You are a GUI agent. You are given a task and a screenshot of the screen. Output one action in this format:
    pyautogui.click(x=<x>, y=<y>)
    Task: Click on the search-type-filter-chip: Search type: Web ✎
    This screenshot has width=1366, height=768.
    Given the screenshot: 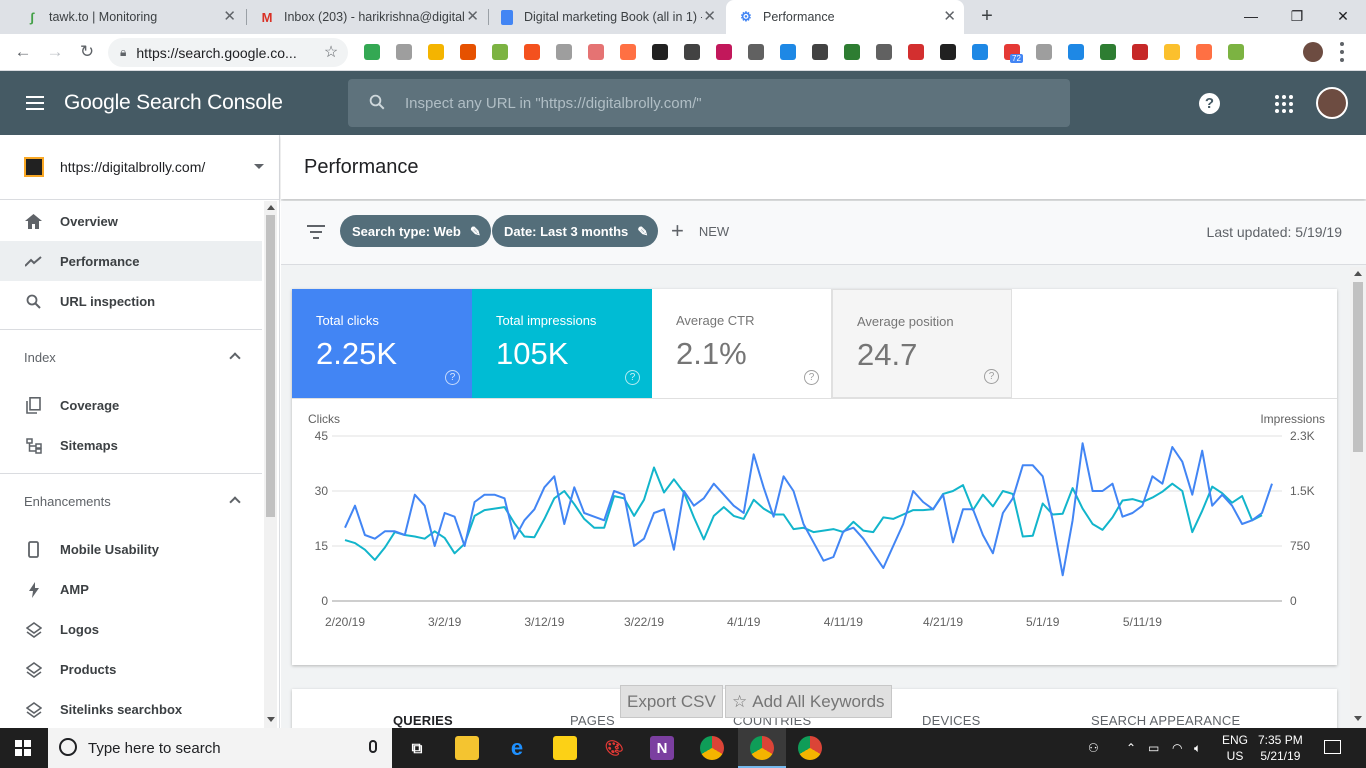 What is the action you would take?
    pyautogui.click(x=415, y=231)
    